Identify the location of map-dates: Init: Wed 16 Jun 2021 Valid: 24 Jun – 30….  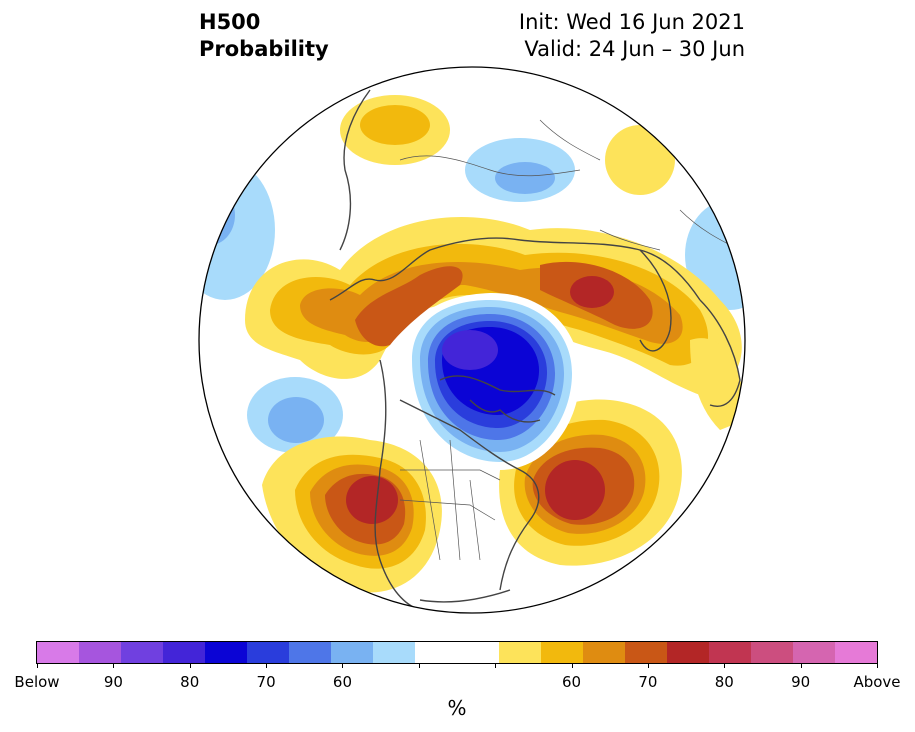
(632, 36).